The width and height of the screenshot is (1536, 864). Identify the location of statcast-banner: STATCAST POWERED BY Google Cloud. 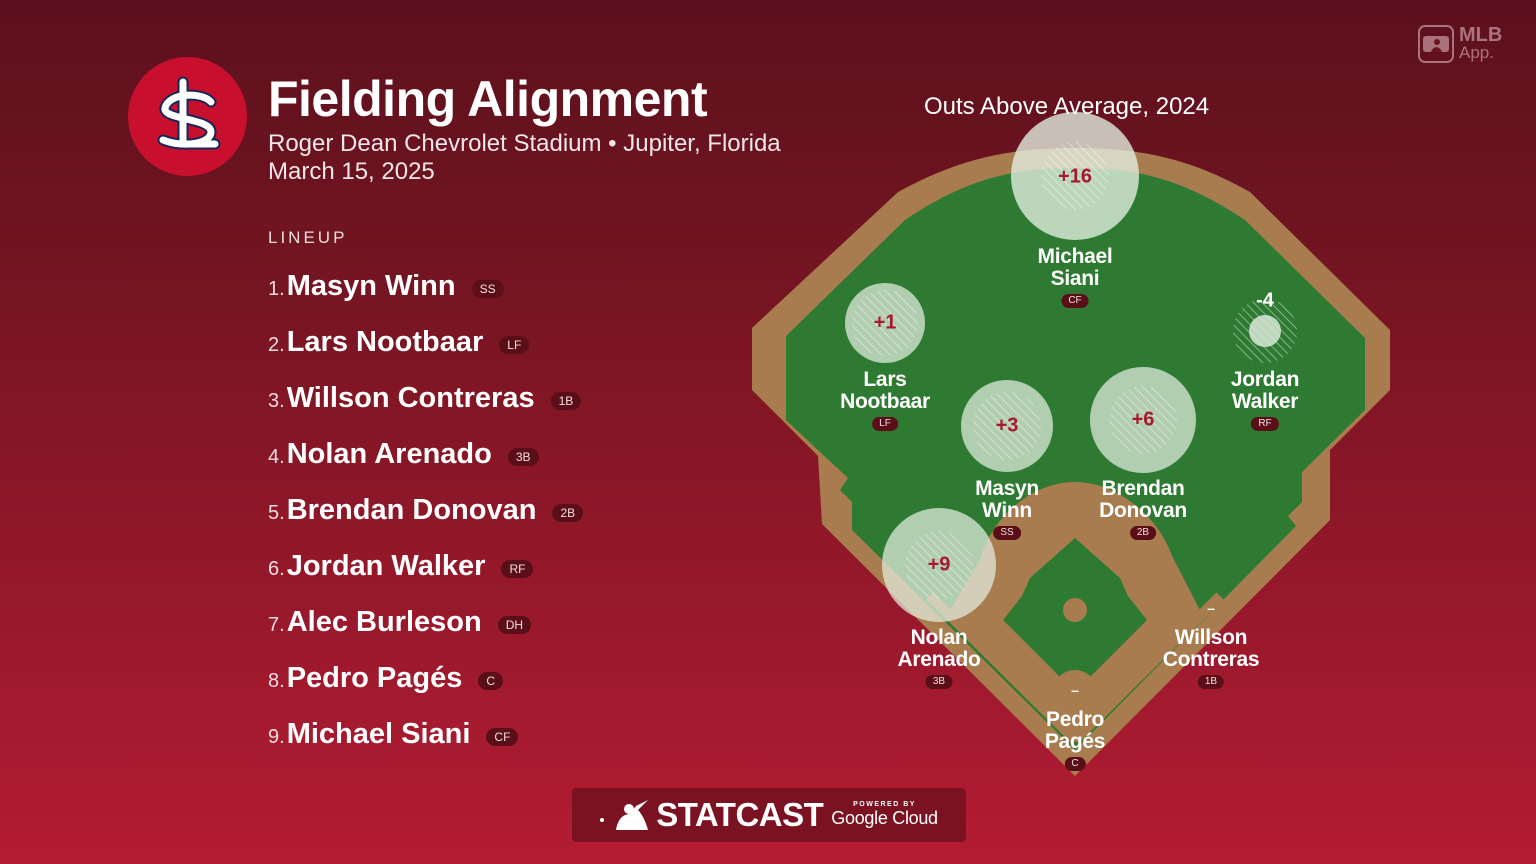
(769, 815).